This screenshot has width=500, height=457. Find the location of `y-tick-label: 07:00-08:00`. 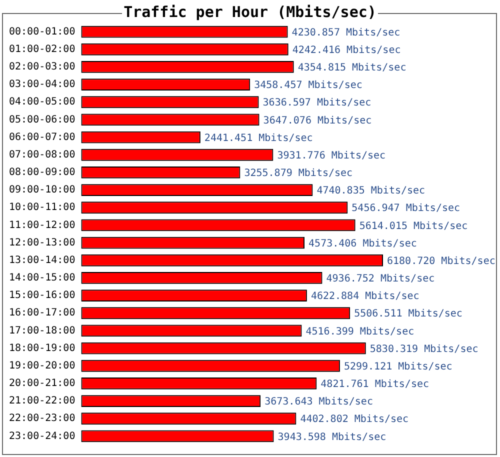

y-tick-label: 07:00-08:00 is located at coordinates (42, 154).